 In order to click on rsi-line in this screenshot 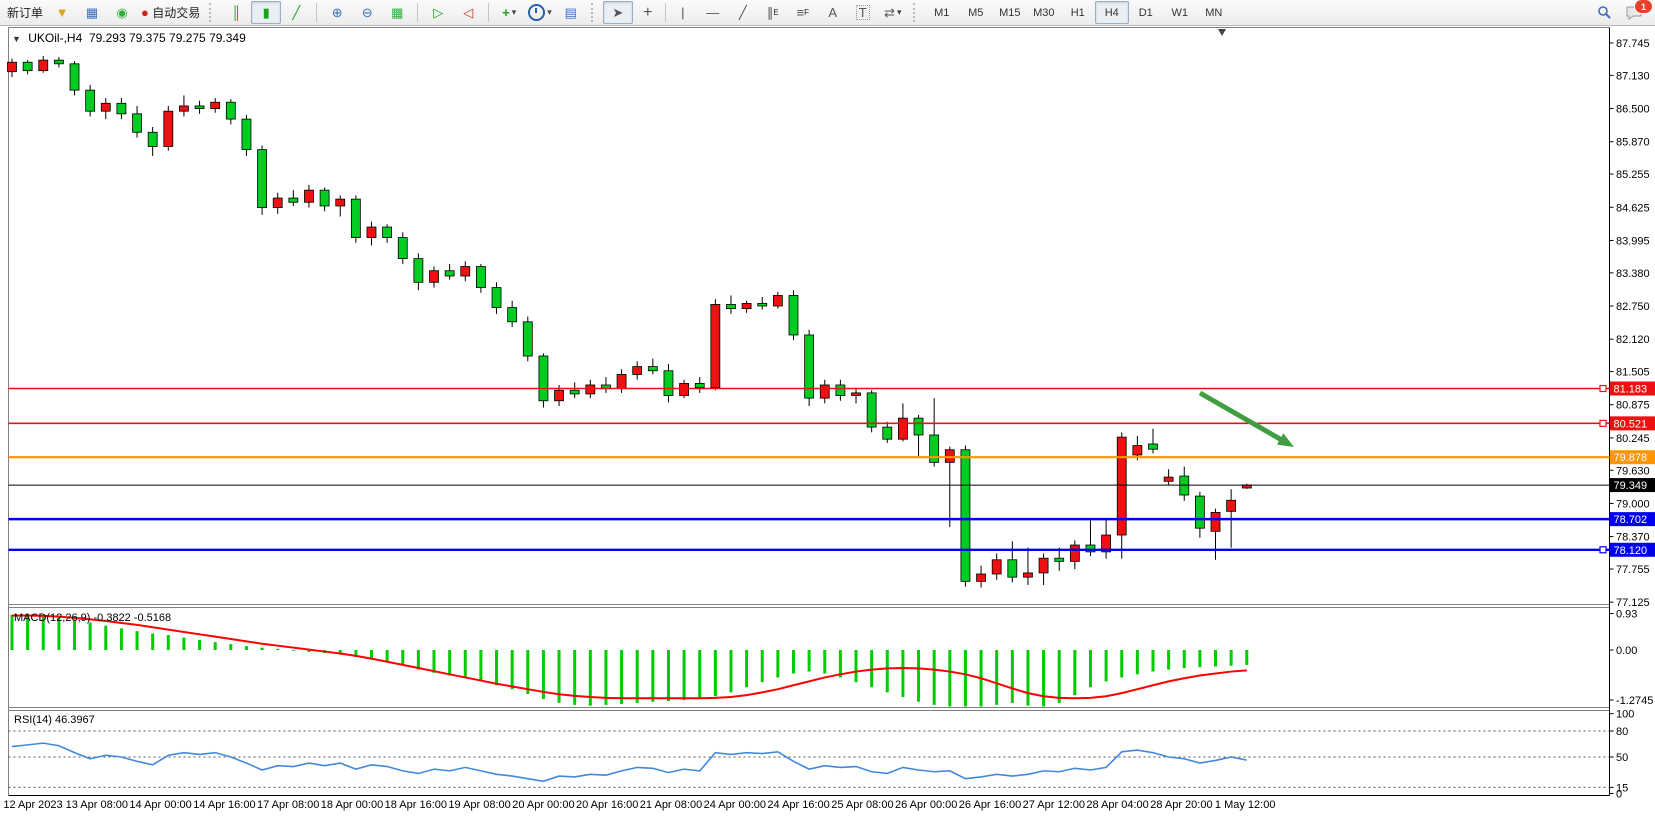, I will do `click(629, 762)`.